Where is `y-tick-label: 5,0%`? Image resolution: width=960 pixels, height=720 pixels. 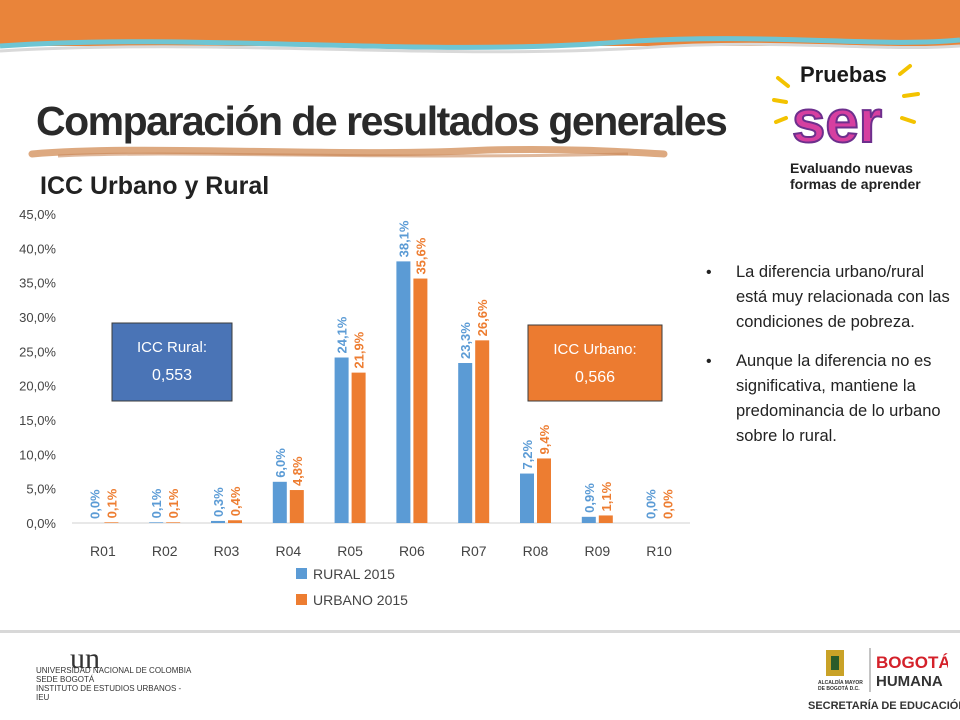 y-tick-label: 5,0% is located at coordinates (41, 489).